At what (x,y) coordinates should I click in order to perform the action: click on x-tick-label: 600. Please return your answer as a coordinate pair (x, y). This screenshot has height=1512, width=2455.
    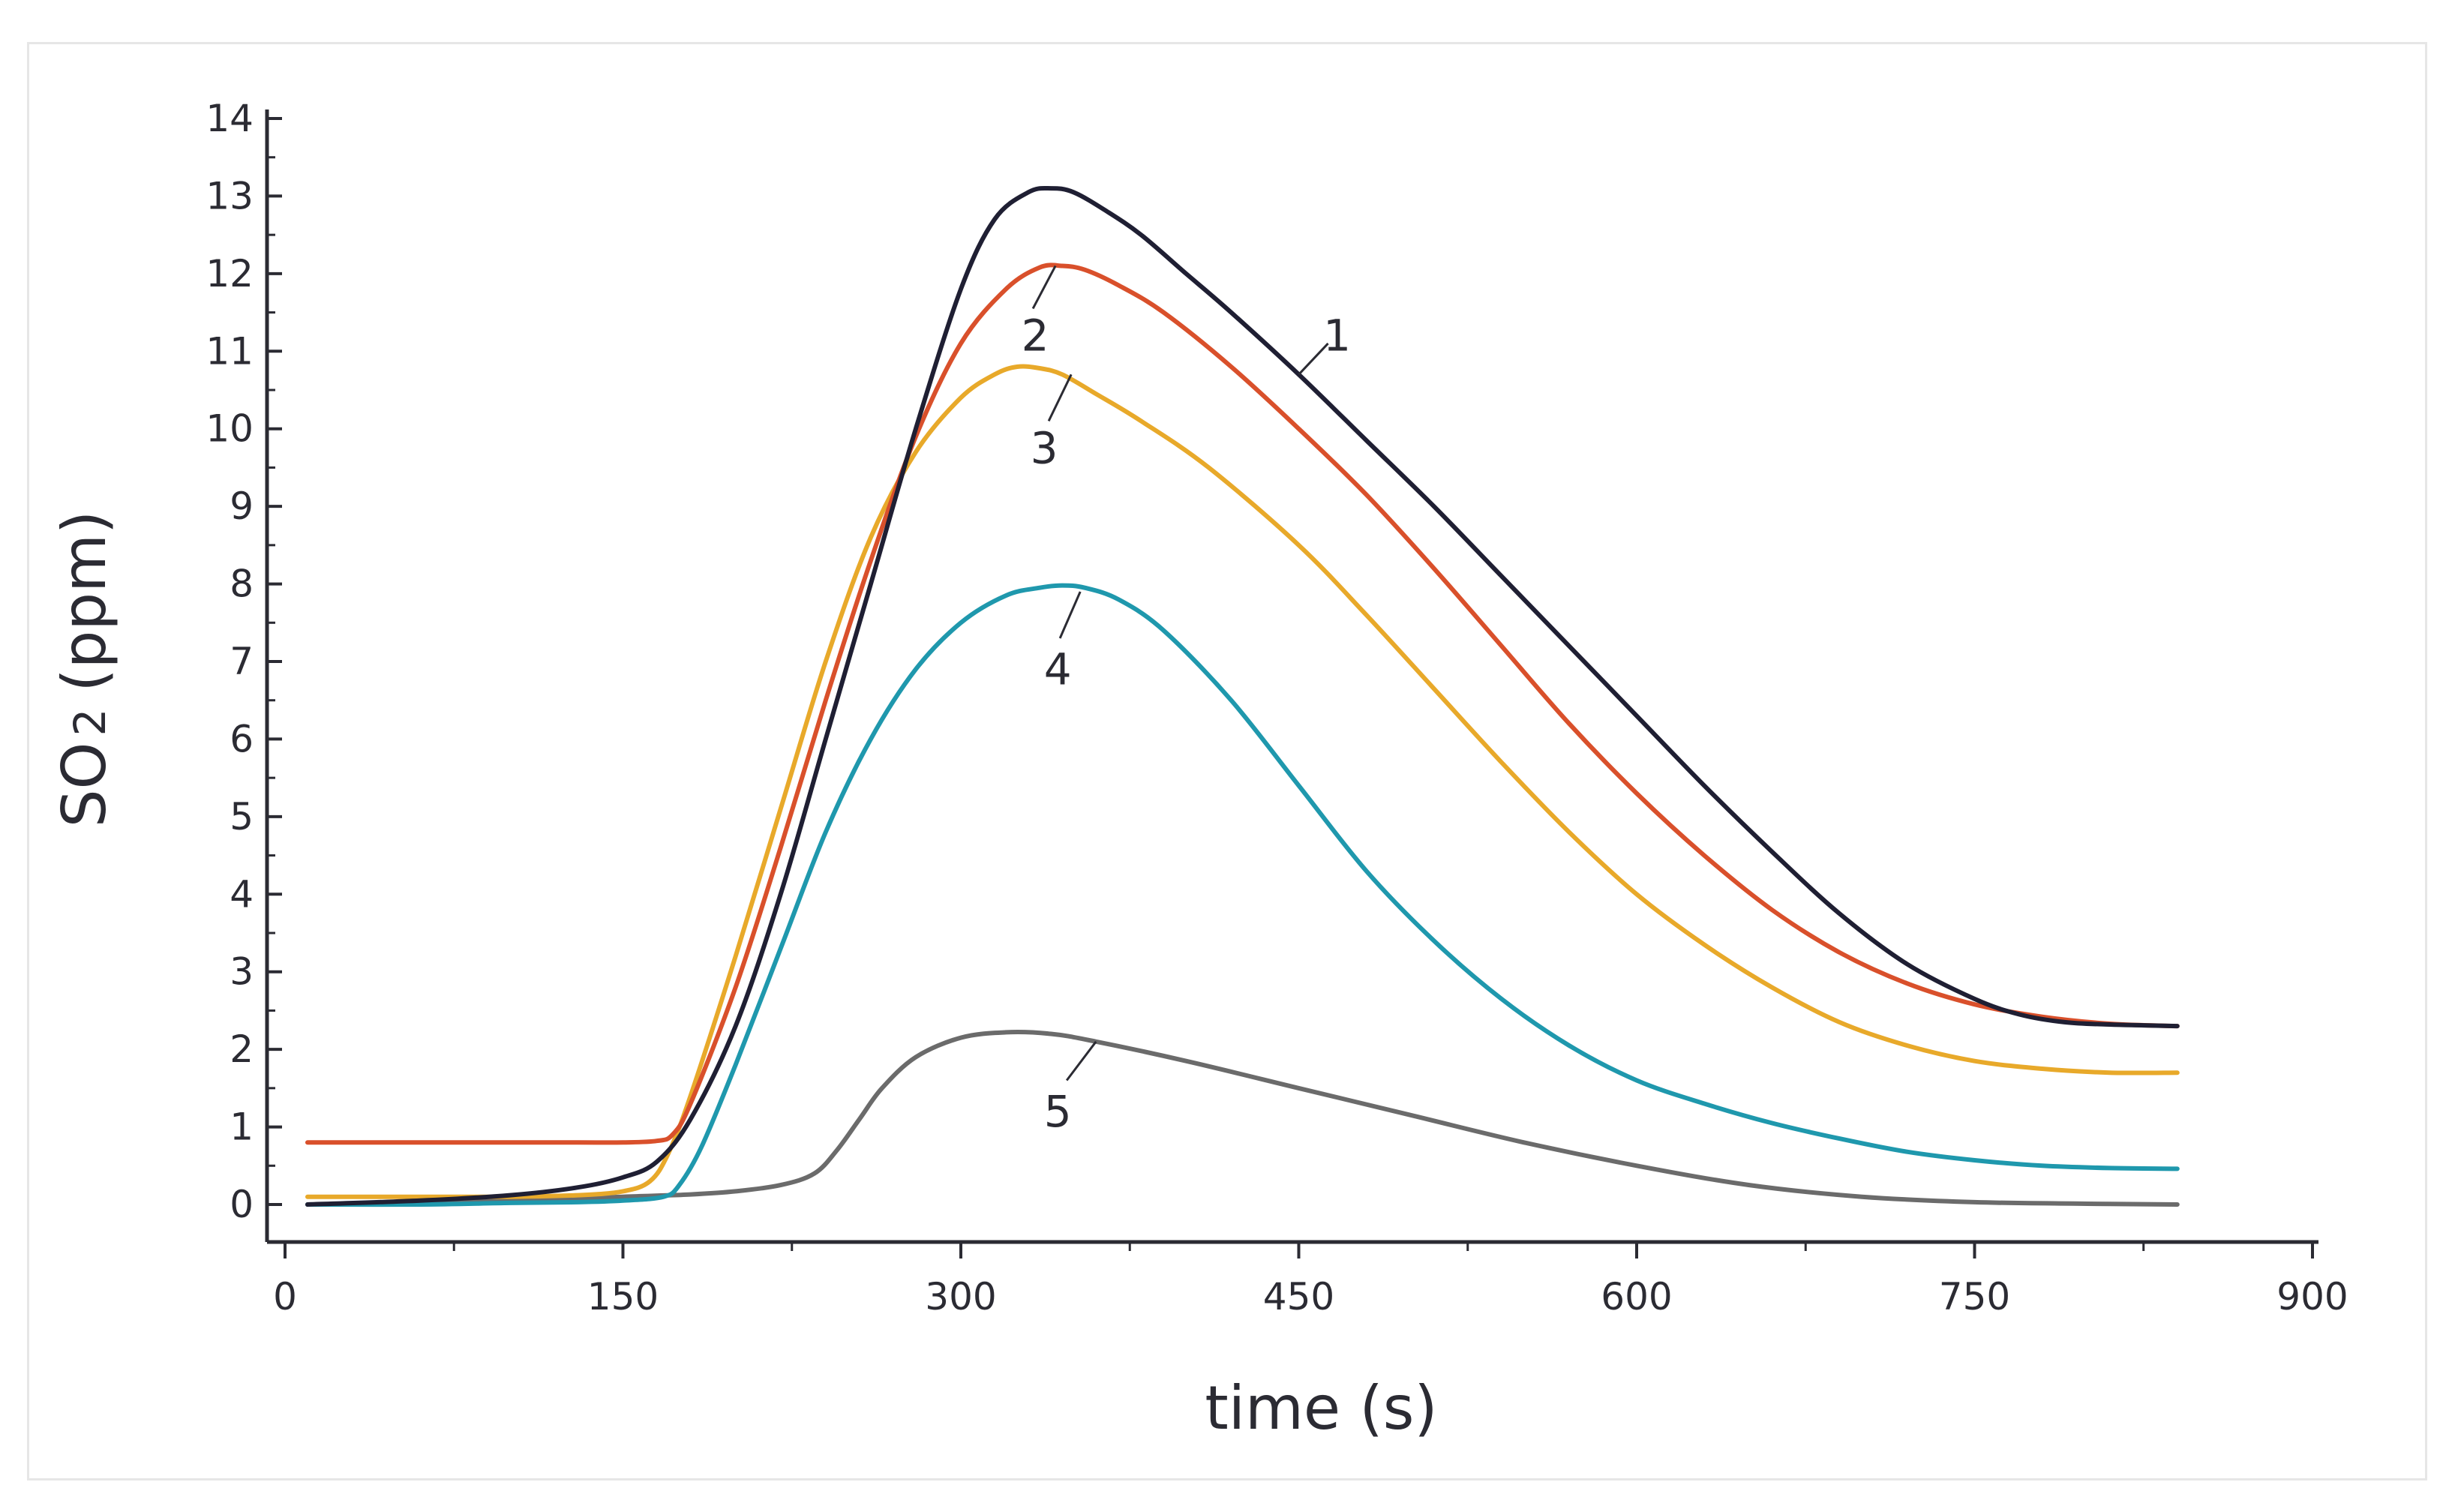
    Looking at the image, I should click on (1636, 1296).